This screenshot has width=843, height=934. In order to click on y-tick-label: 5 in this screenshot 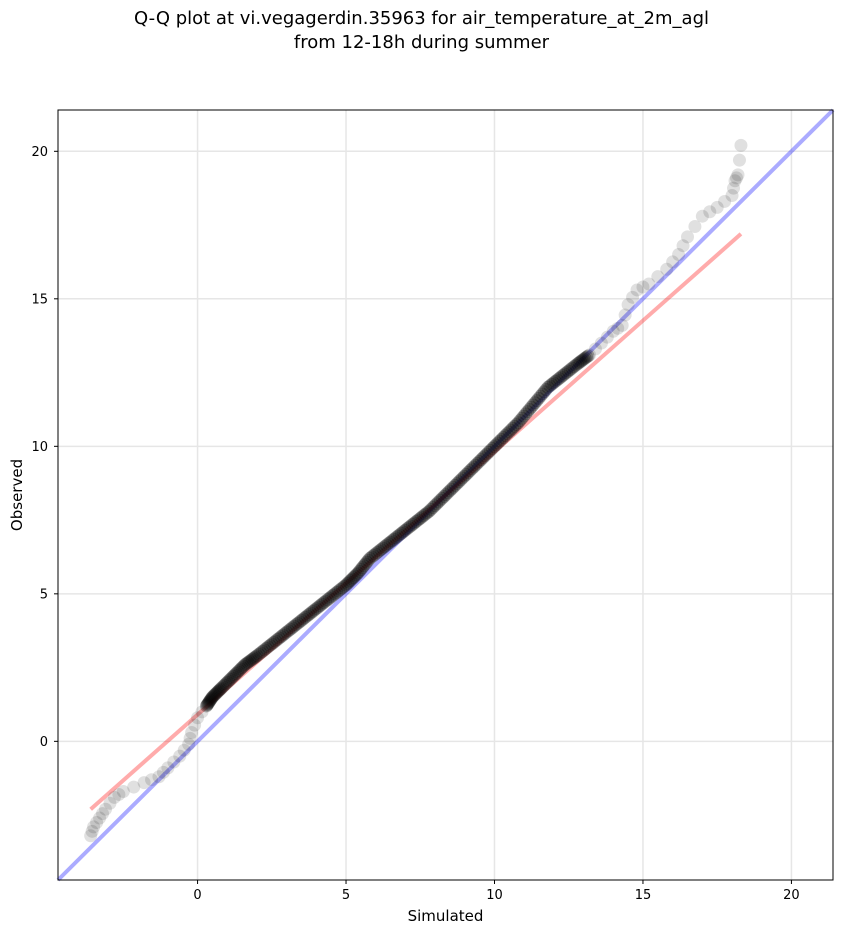, I will do `click(44, 594)`.